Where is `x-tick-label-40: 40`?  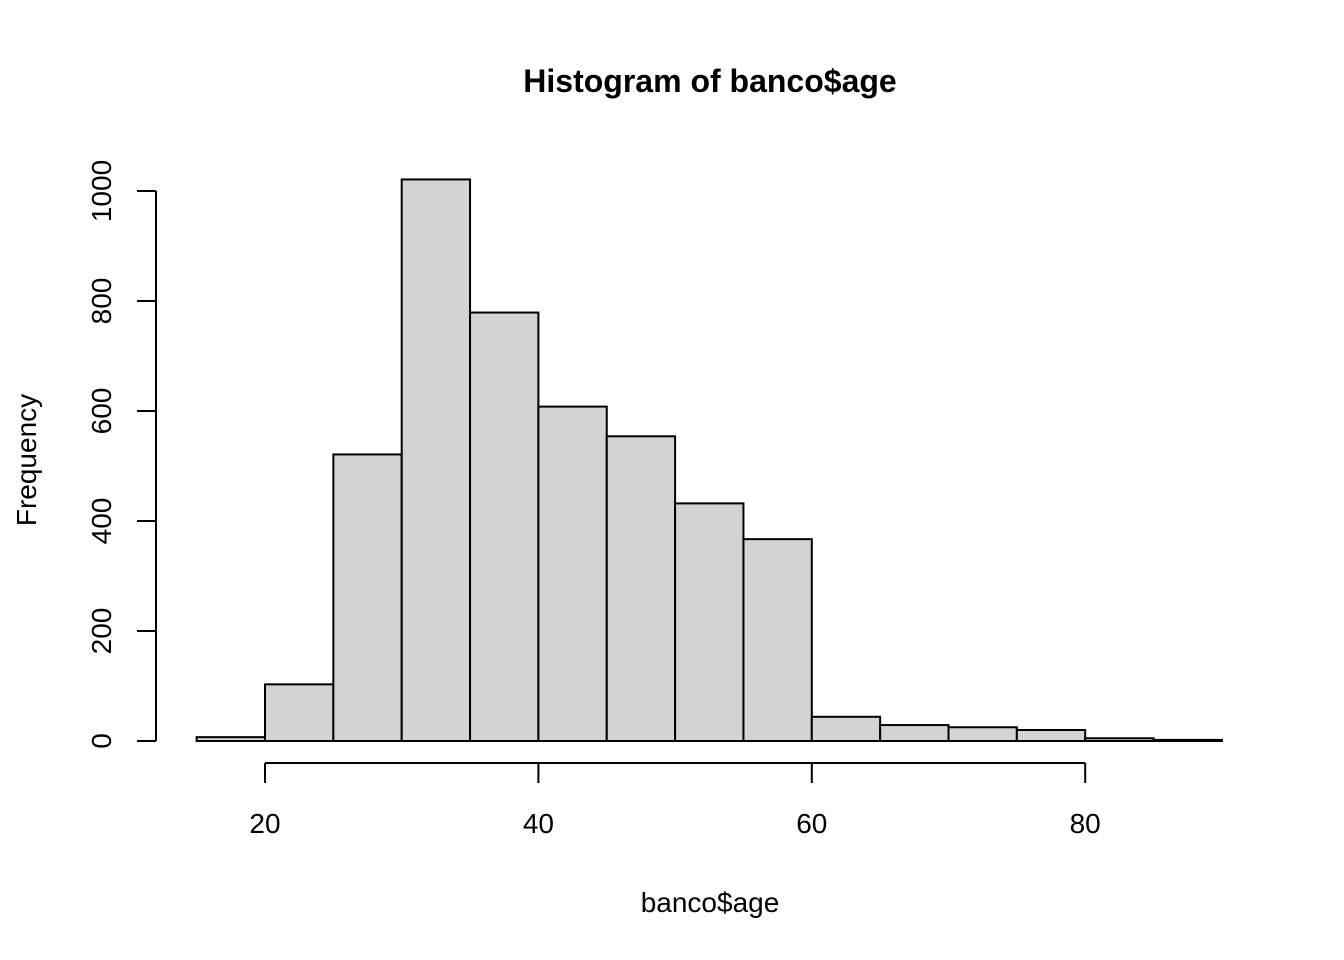 x-tick-label-40: 40 is located at coordinates (538, 823).